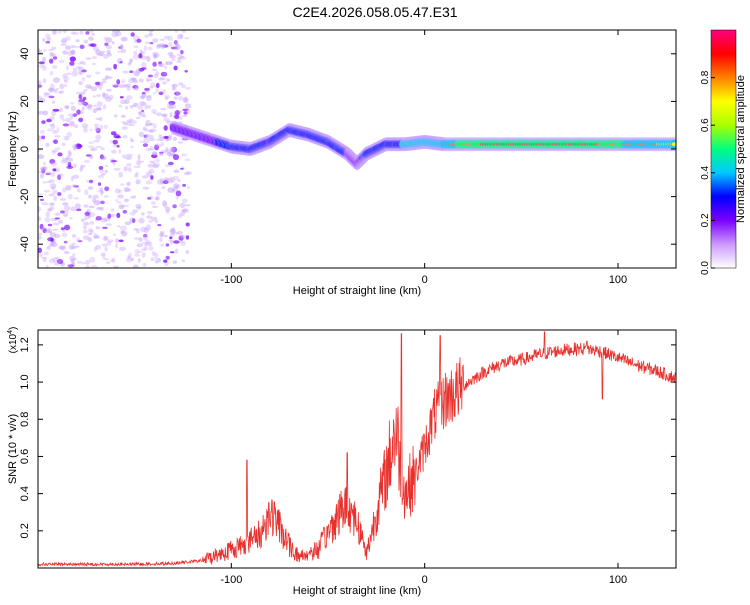 This screenshot has height=605, width=750. What do you see at coordinates (25, 101) in the screenshot?
I see `y-tick-label: 20` at bounding box center [25, 101].